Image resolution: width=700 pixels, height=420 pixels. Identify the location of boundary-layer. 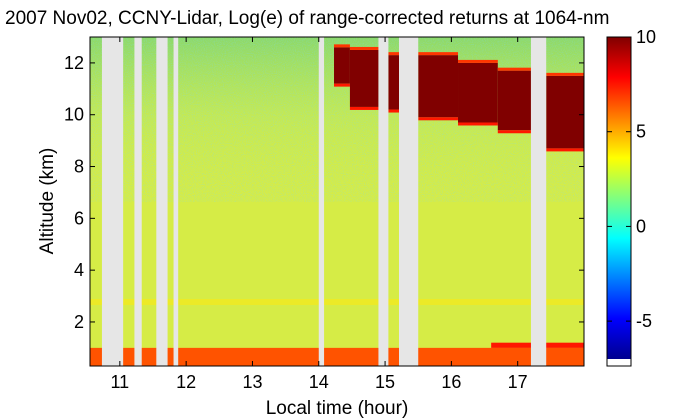
(337, 356).